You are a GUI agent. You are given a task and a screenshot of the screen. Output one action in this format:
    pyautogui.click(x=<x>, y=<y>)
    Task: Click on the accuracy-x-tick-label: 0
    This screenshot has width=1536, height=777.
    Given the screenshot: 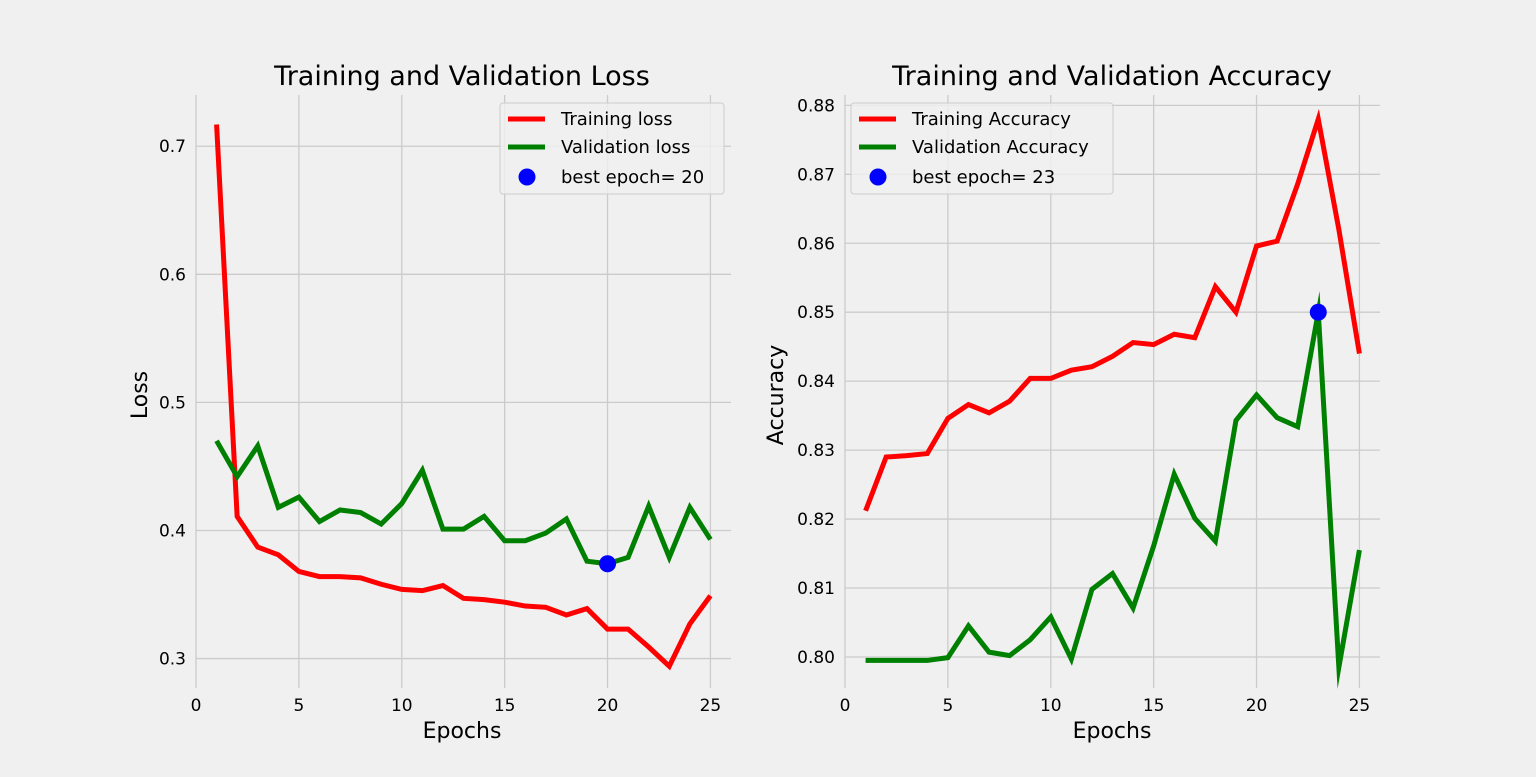 What is the action you would take?
    pyautogui.click(x=845, y=706)
    